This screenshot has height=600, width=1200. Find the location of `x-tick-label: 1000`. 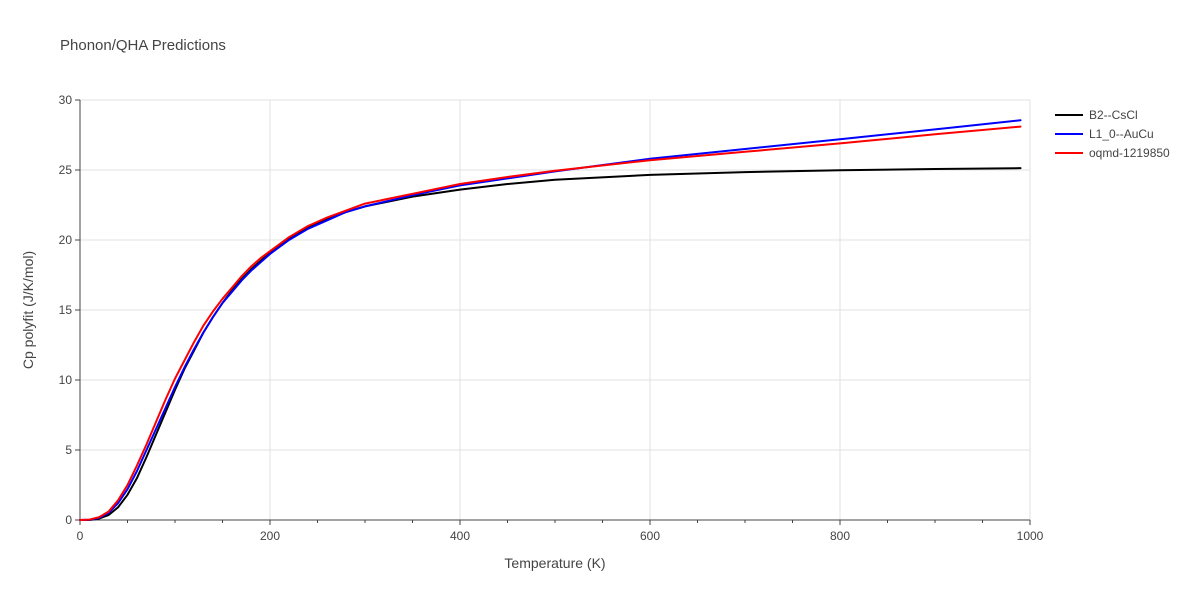

x-tick-label: 1000 is located at coordinates (1030, 536).